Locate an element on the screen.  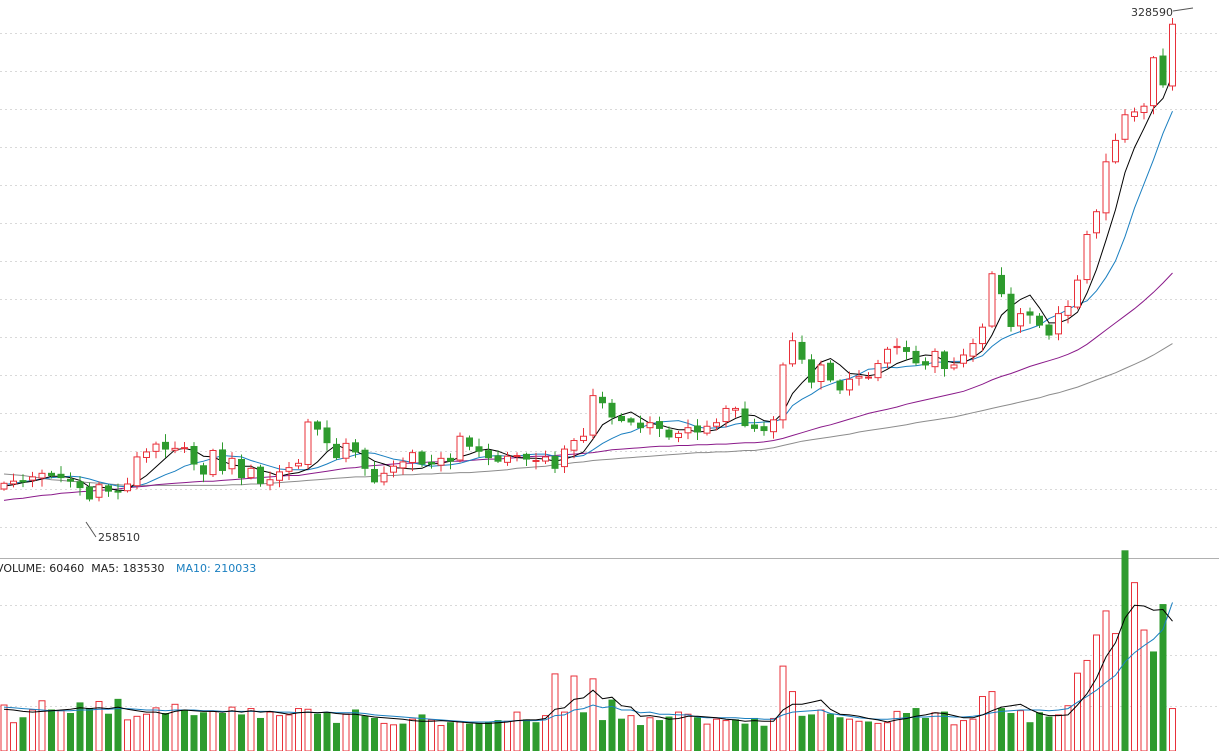
low-label: 258510 is located at coordinates (119, 537).